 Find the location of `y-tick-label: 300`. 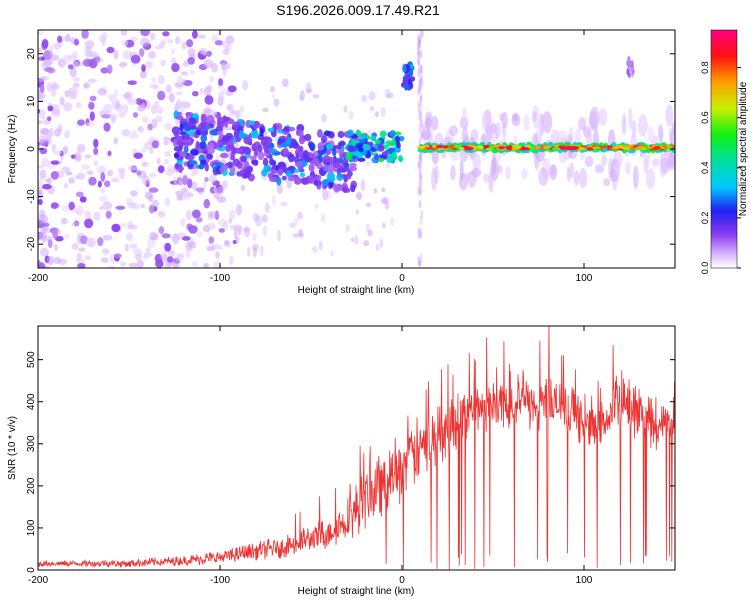

y-tick-label: 300 is located at coordinates (31, 443).